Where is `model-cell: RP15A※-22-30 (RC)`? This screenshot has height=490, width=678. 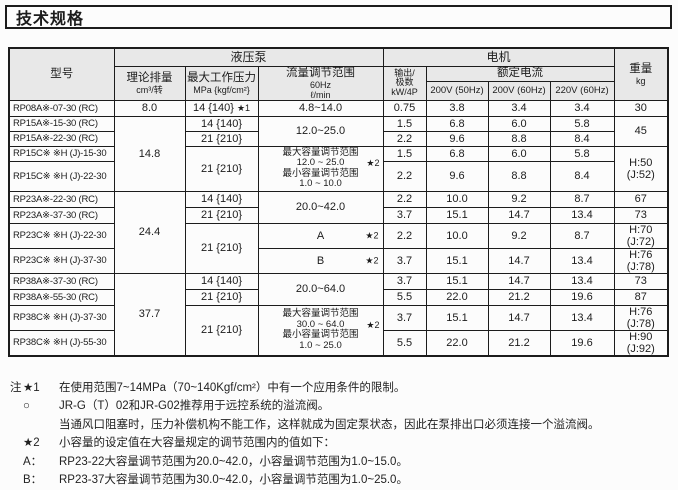
model-cell: RP15A※-22-30 (RC) is located at coordinates (61, 138).